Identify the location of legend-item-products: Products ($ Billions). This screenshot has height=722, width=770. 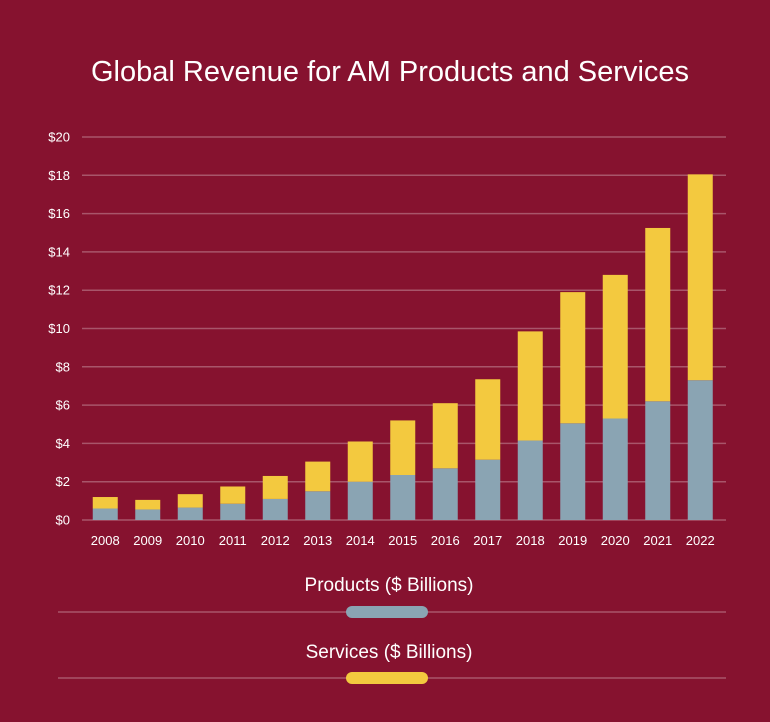
(392, 596).